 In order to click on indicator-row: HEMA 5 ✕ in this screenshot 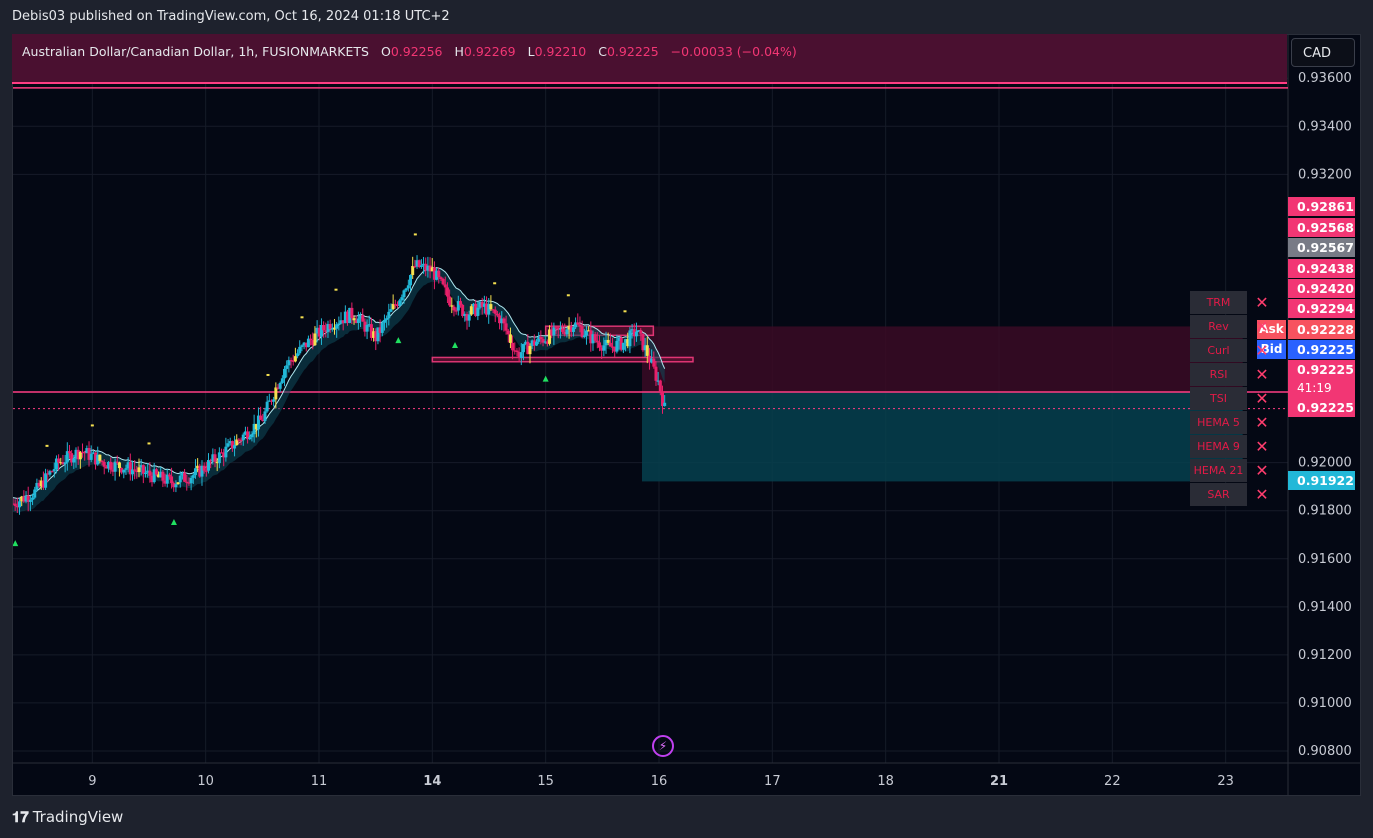, I will do `click(1240, 422)`.